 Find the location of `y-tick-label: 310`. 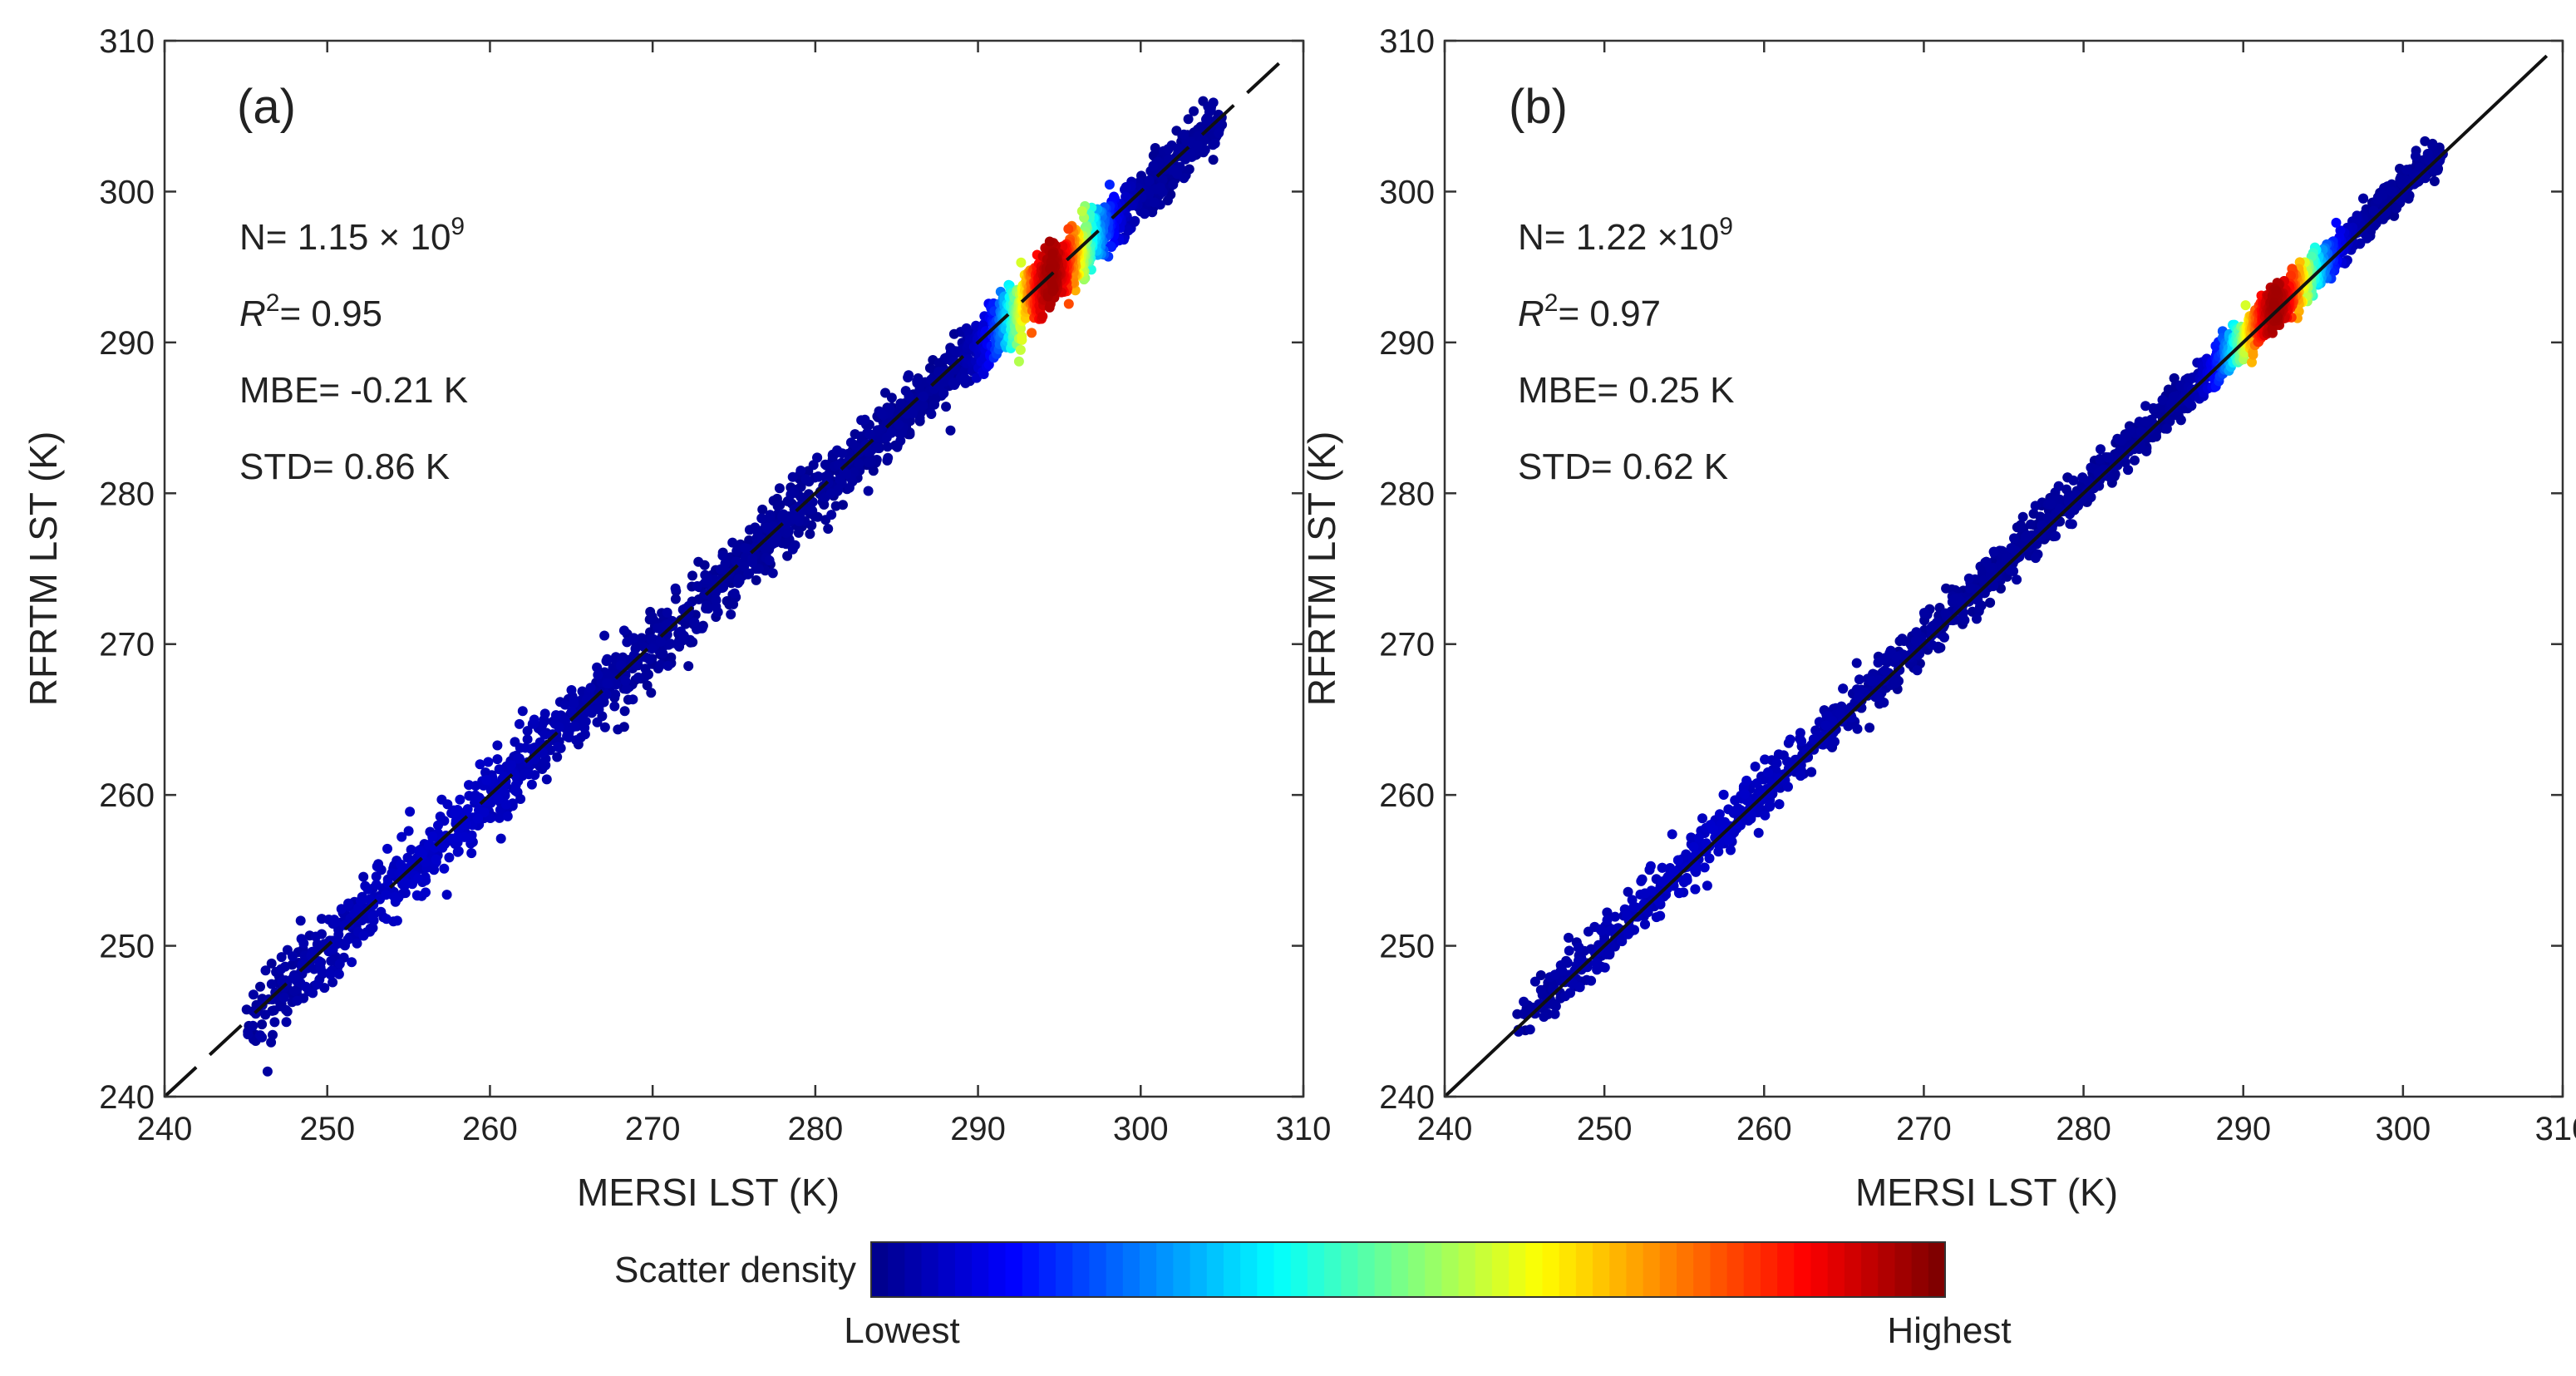

y-tick-label: 310 is located at coordinates (127, 41).